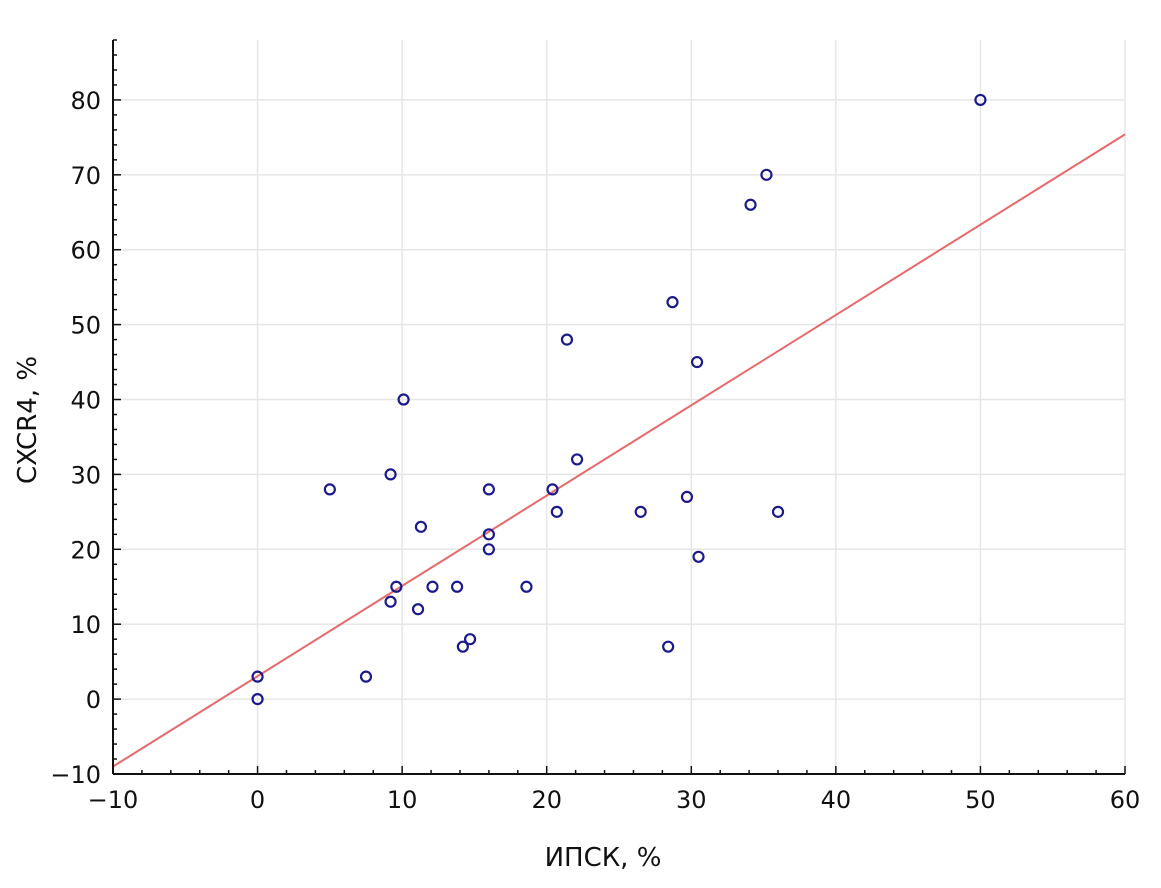  I want to click on y-tick-label: 30, so click(85, 475).